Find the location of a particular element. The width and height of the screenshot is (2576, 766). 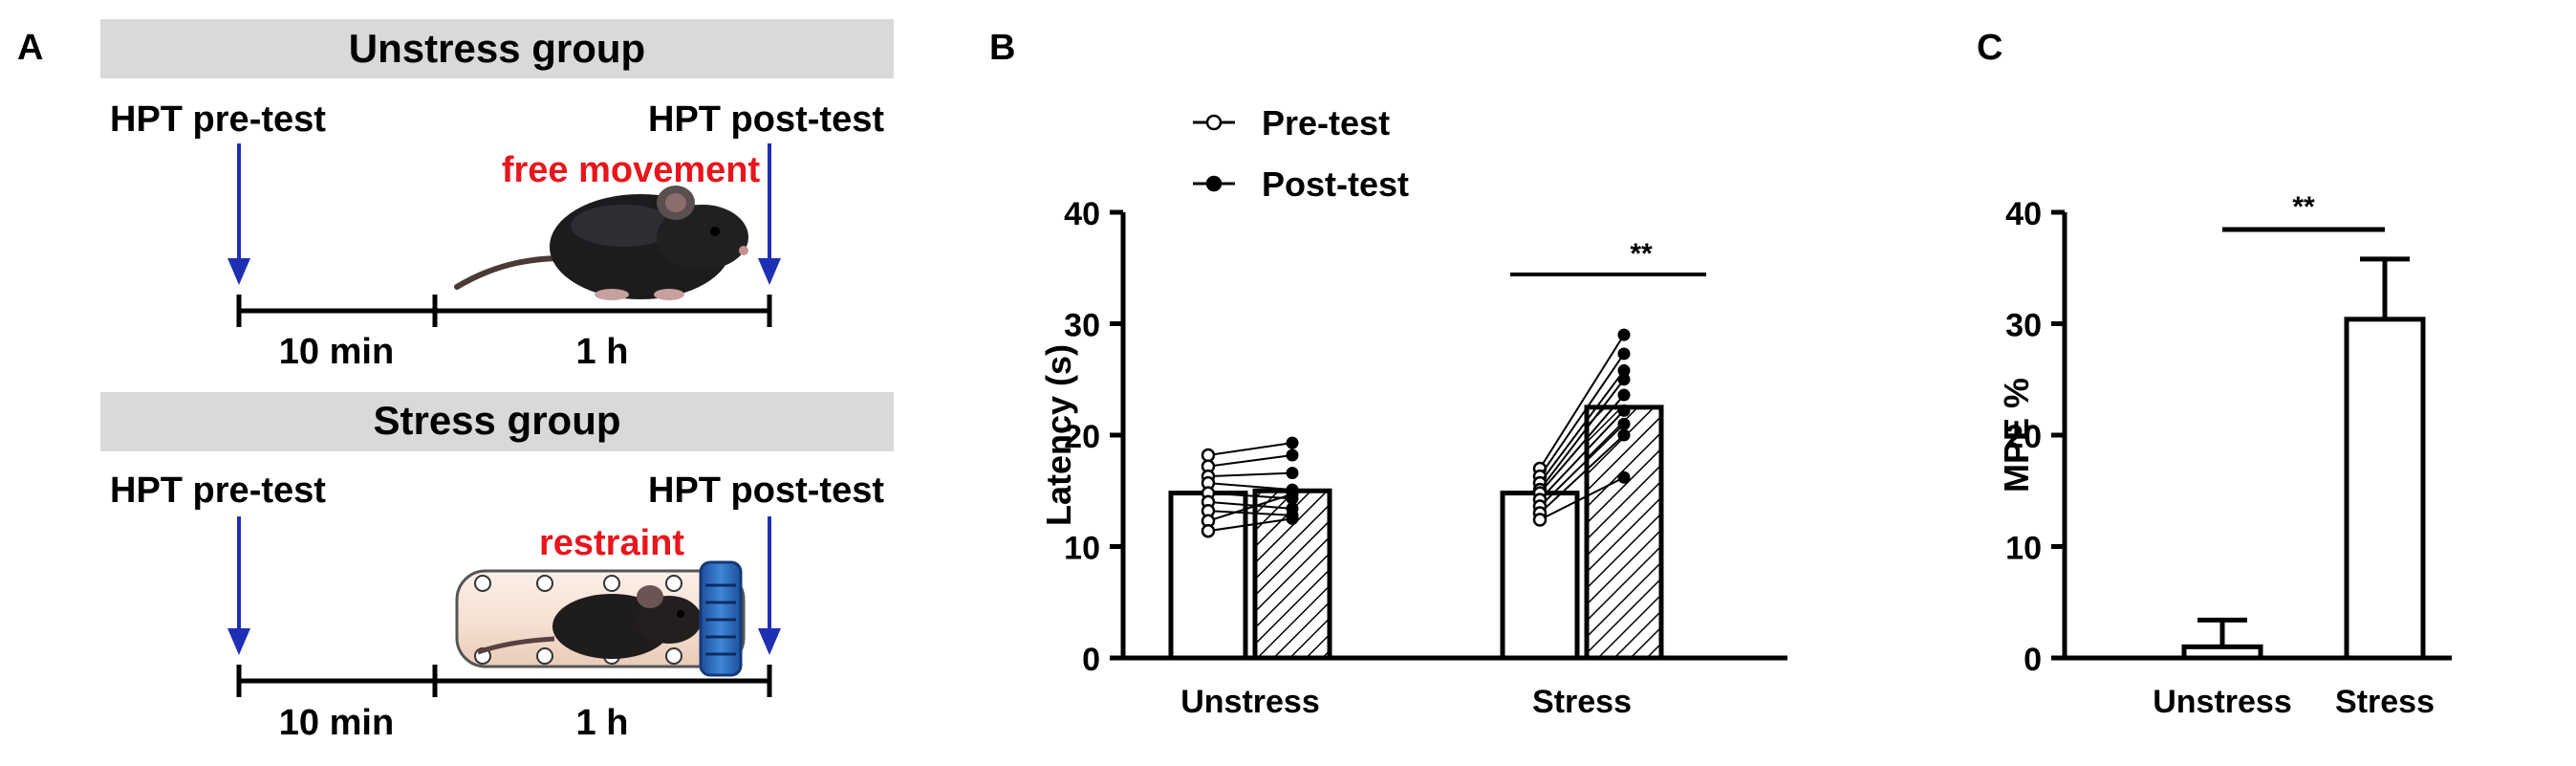

legend-marker-pre-test is located at coordinates (1214, 122).